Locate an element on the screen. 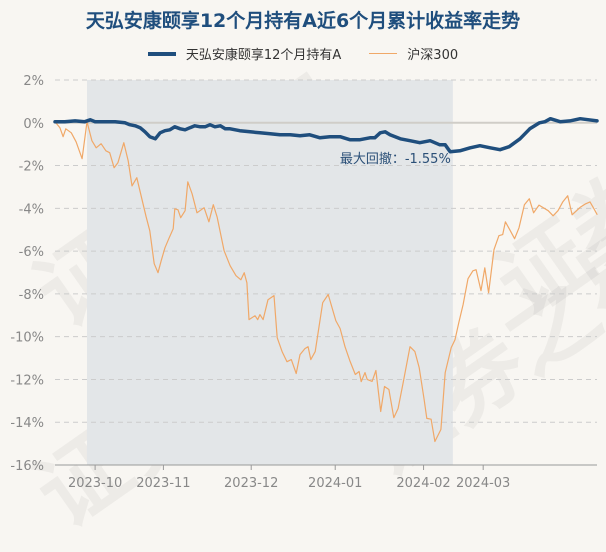  x-tick-label: 2023-12 is located at coordinates (251, 483).